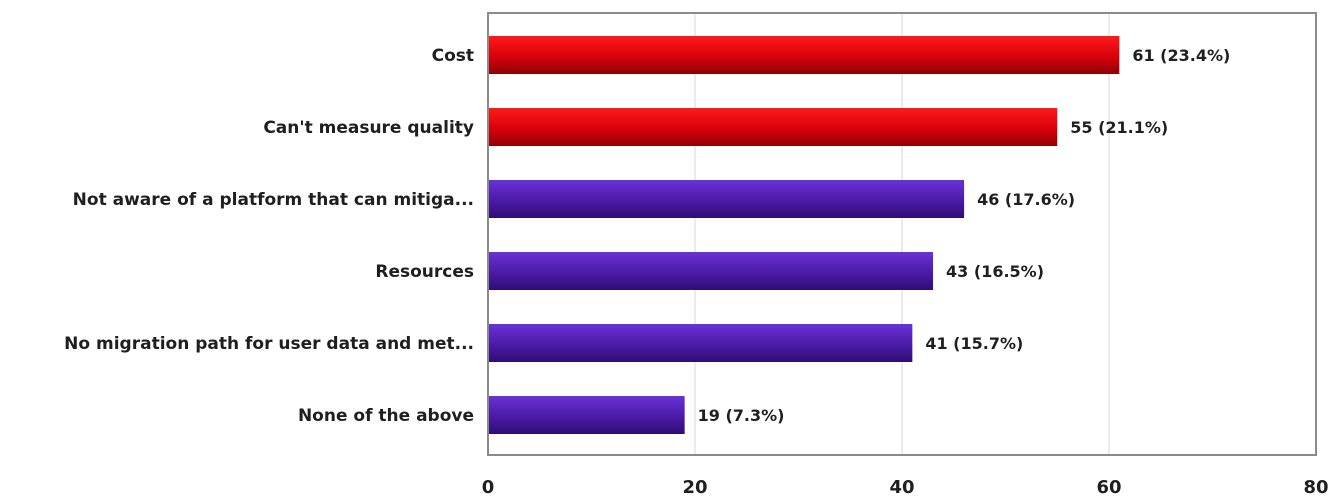 This screenshot has width=1343, height=496. Describe the element at coordinates (741, 415) in the screenshot. I see `value-label: 19 (7.3%)` at that location.